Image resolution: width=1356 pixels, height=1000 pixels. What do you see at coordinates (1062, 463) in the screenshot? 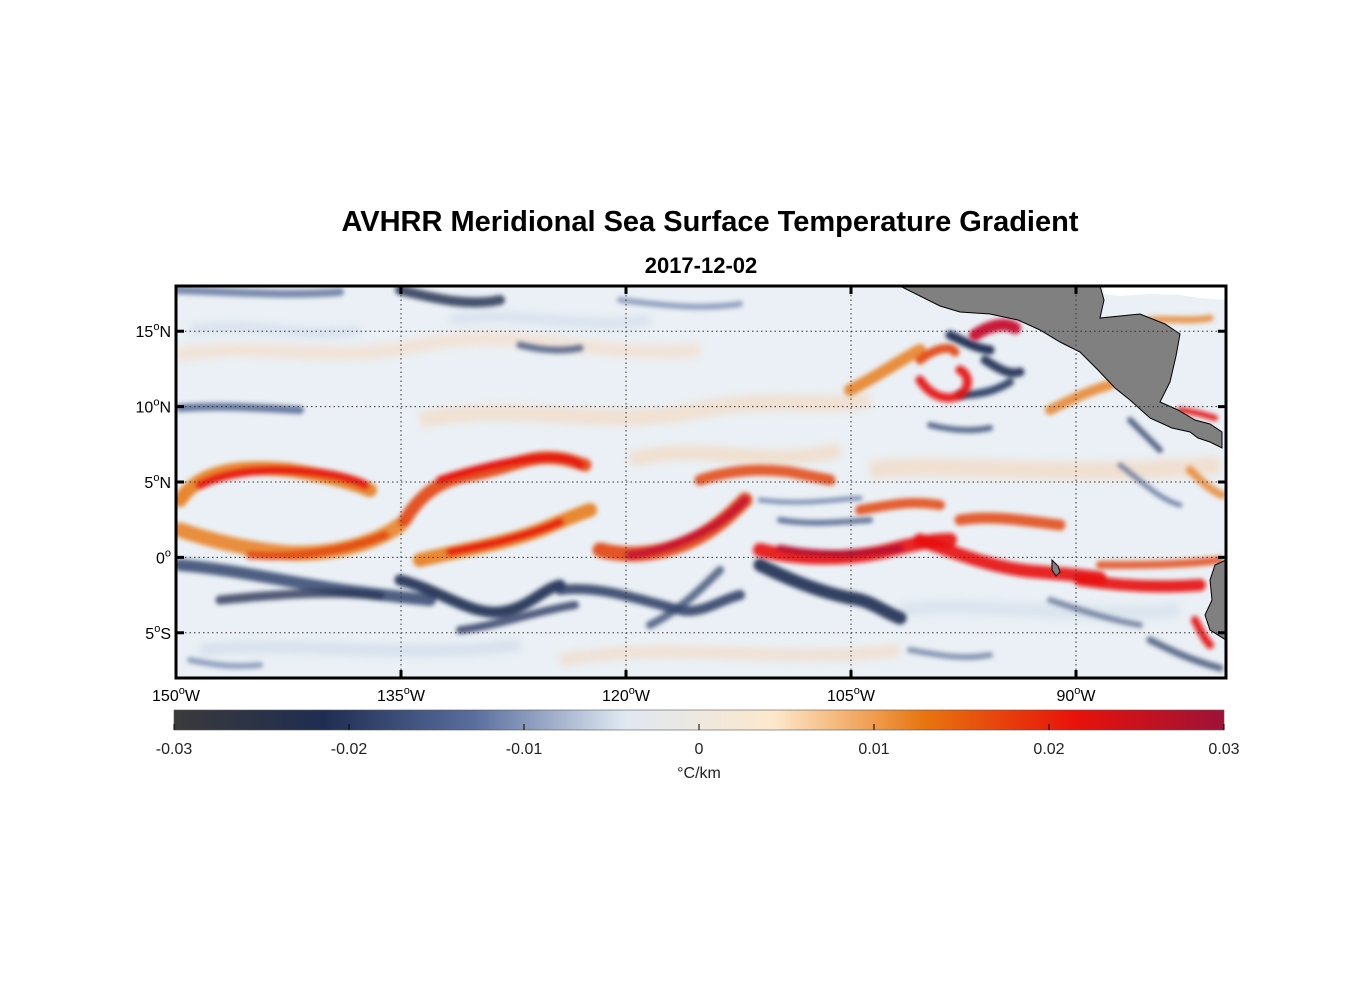
I see `land-masses` at bounding box center [1062, 463].